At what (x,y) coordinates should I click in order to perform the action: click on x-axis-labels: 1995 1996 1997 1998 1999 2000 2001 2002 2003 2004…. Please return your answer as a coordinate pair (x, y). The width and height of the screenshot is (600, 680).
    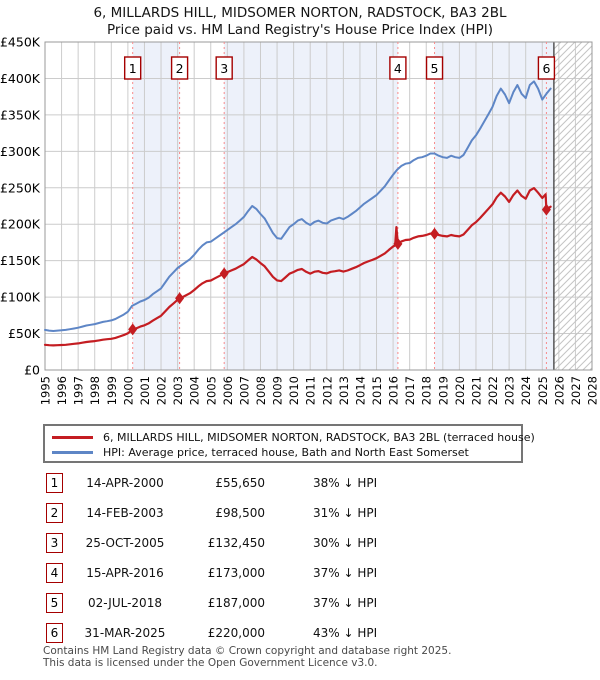
    Looking at the image, I should click on (319, 390).